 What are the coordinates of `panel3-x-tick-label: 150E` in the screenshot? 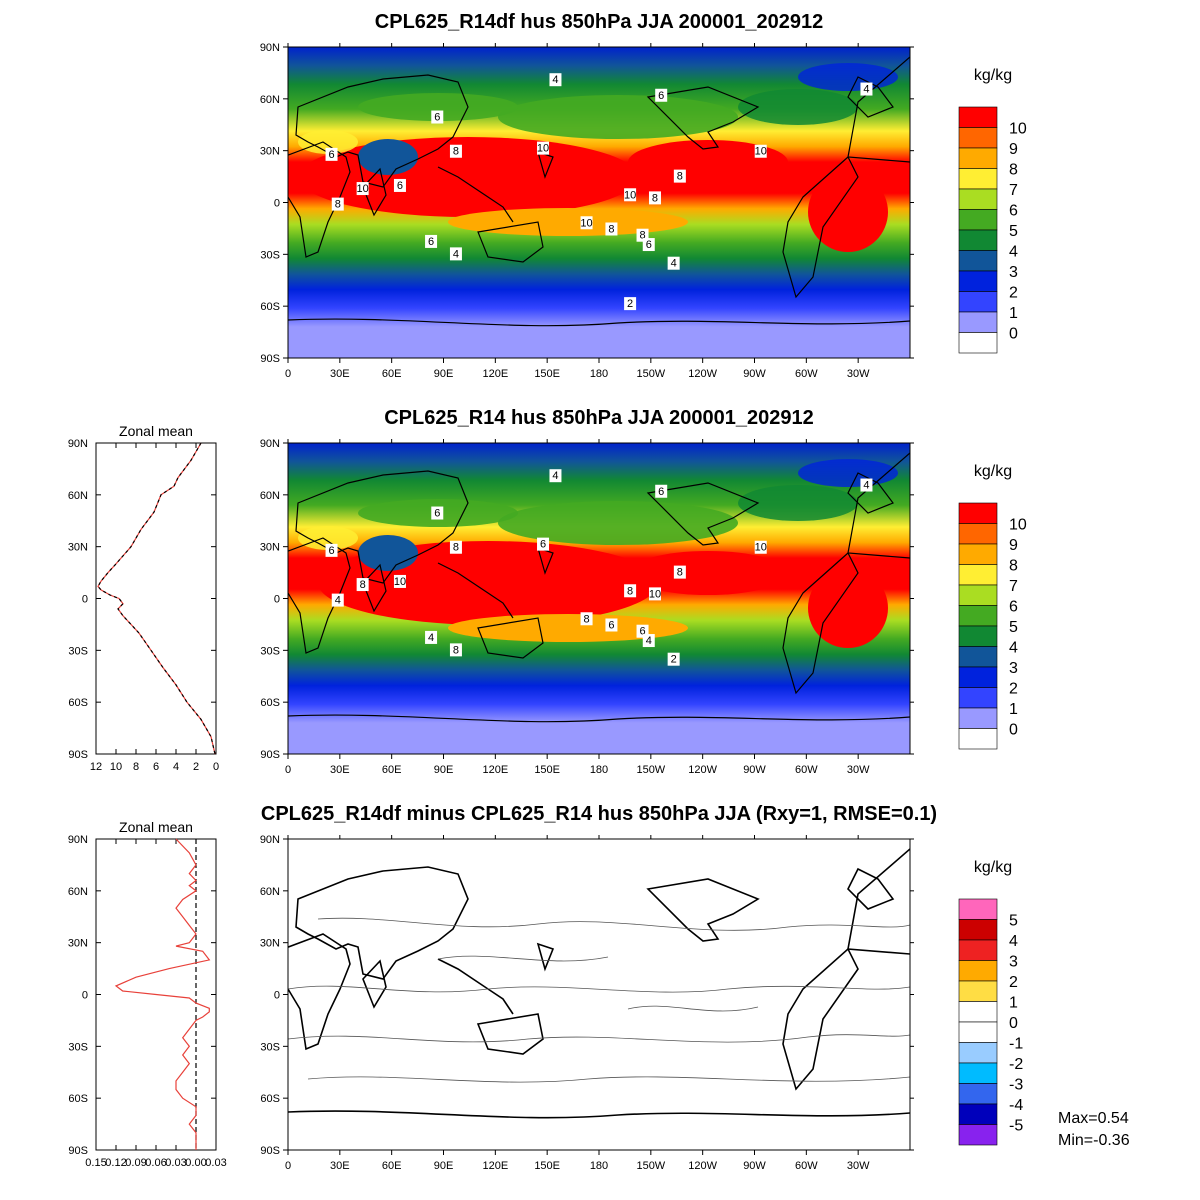 It's located at (547, 1166).